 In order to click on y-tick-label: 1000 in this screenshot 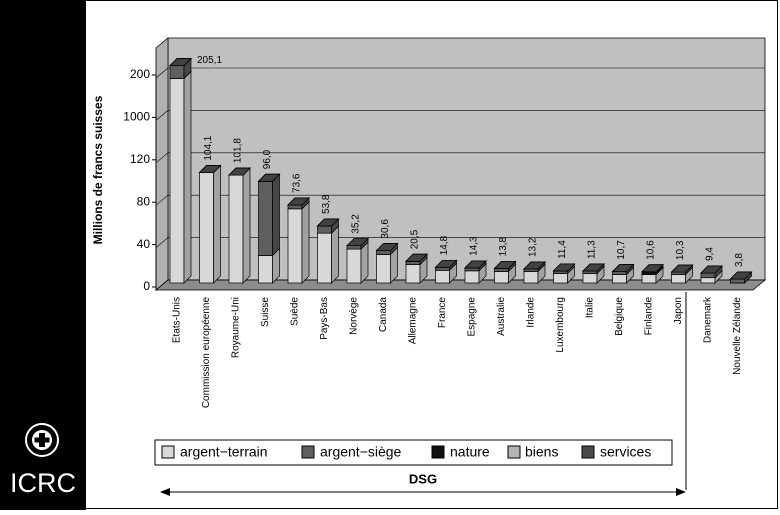, I will do `click(136, 117)`.